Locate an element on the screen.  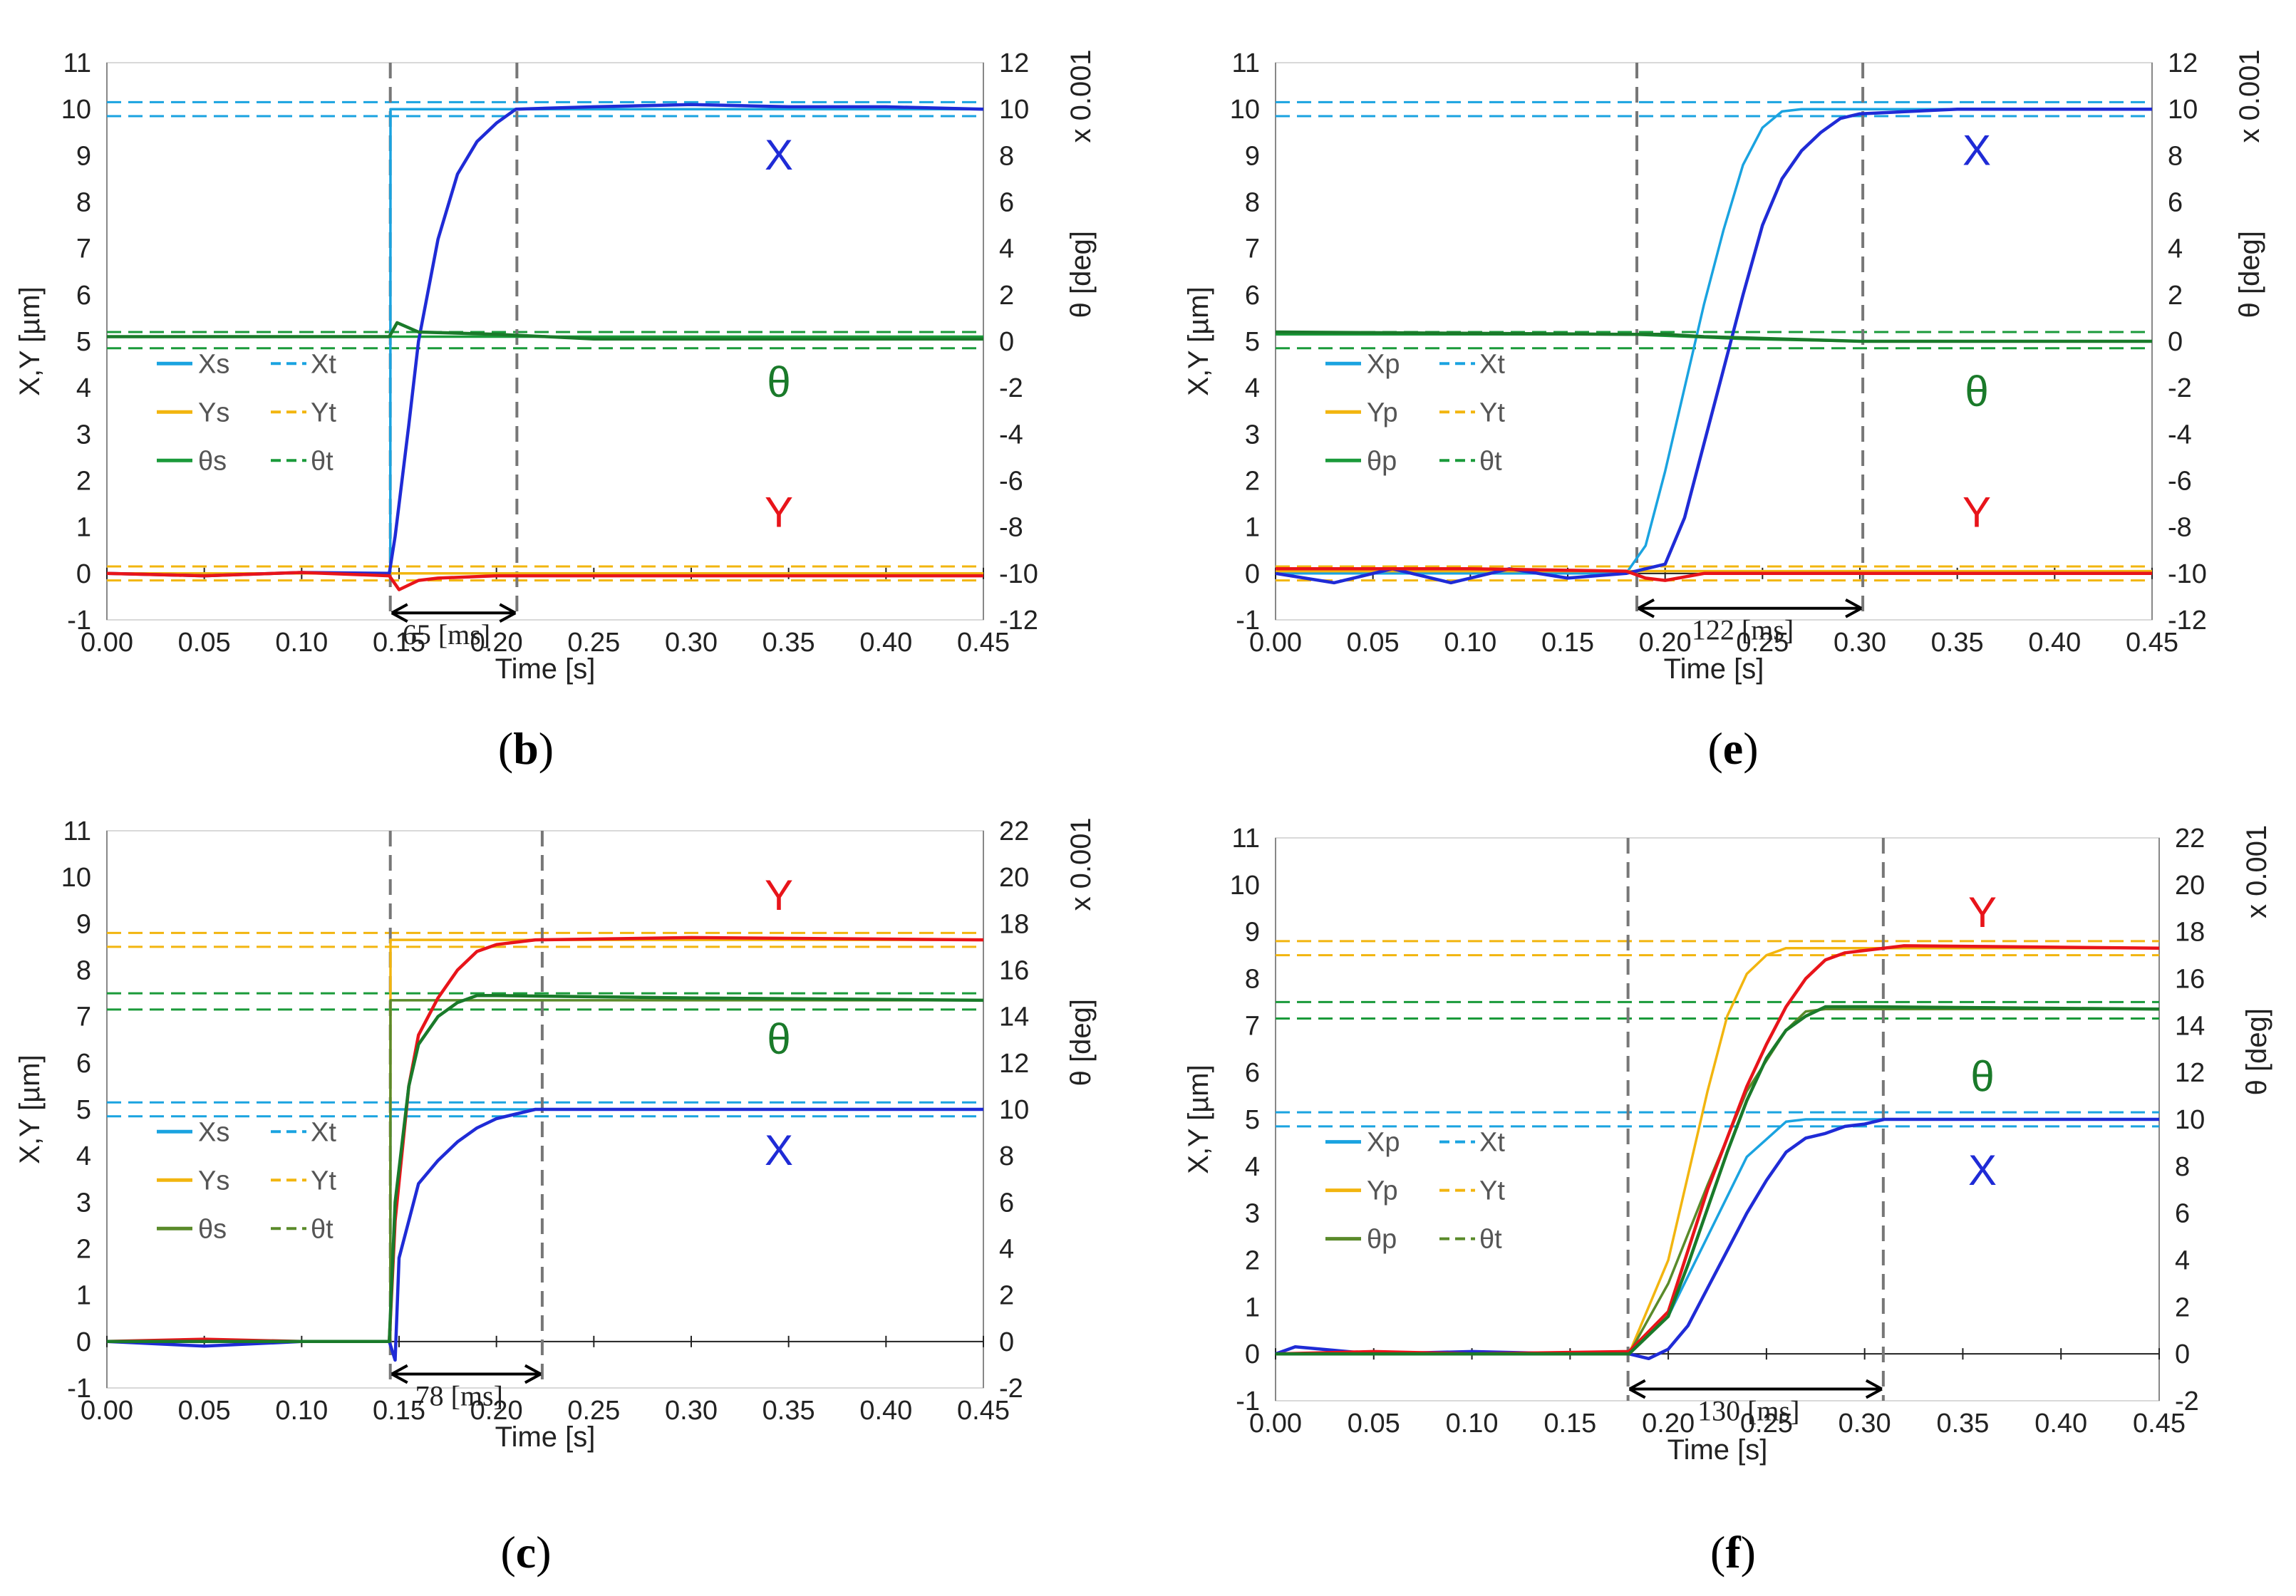
panel-caption: (f) is located at coordinates (1733, 1552).